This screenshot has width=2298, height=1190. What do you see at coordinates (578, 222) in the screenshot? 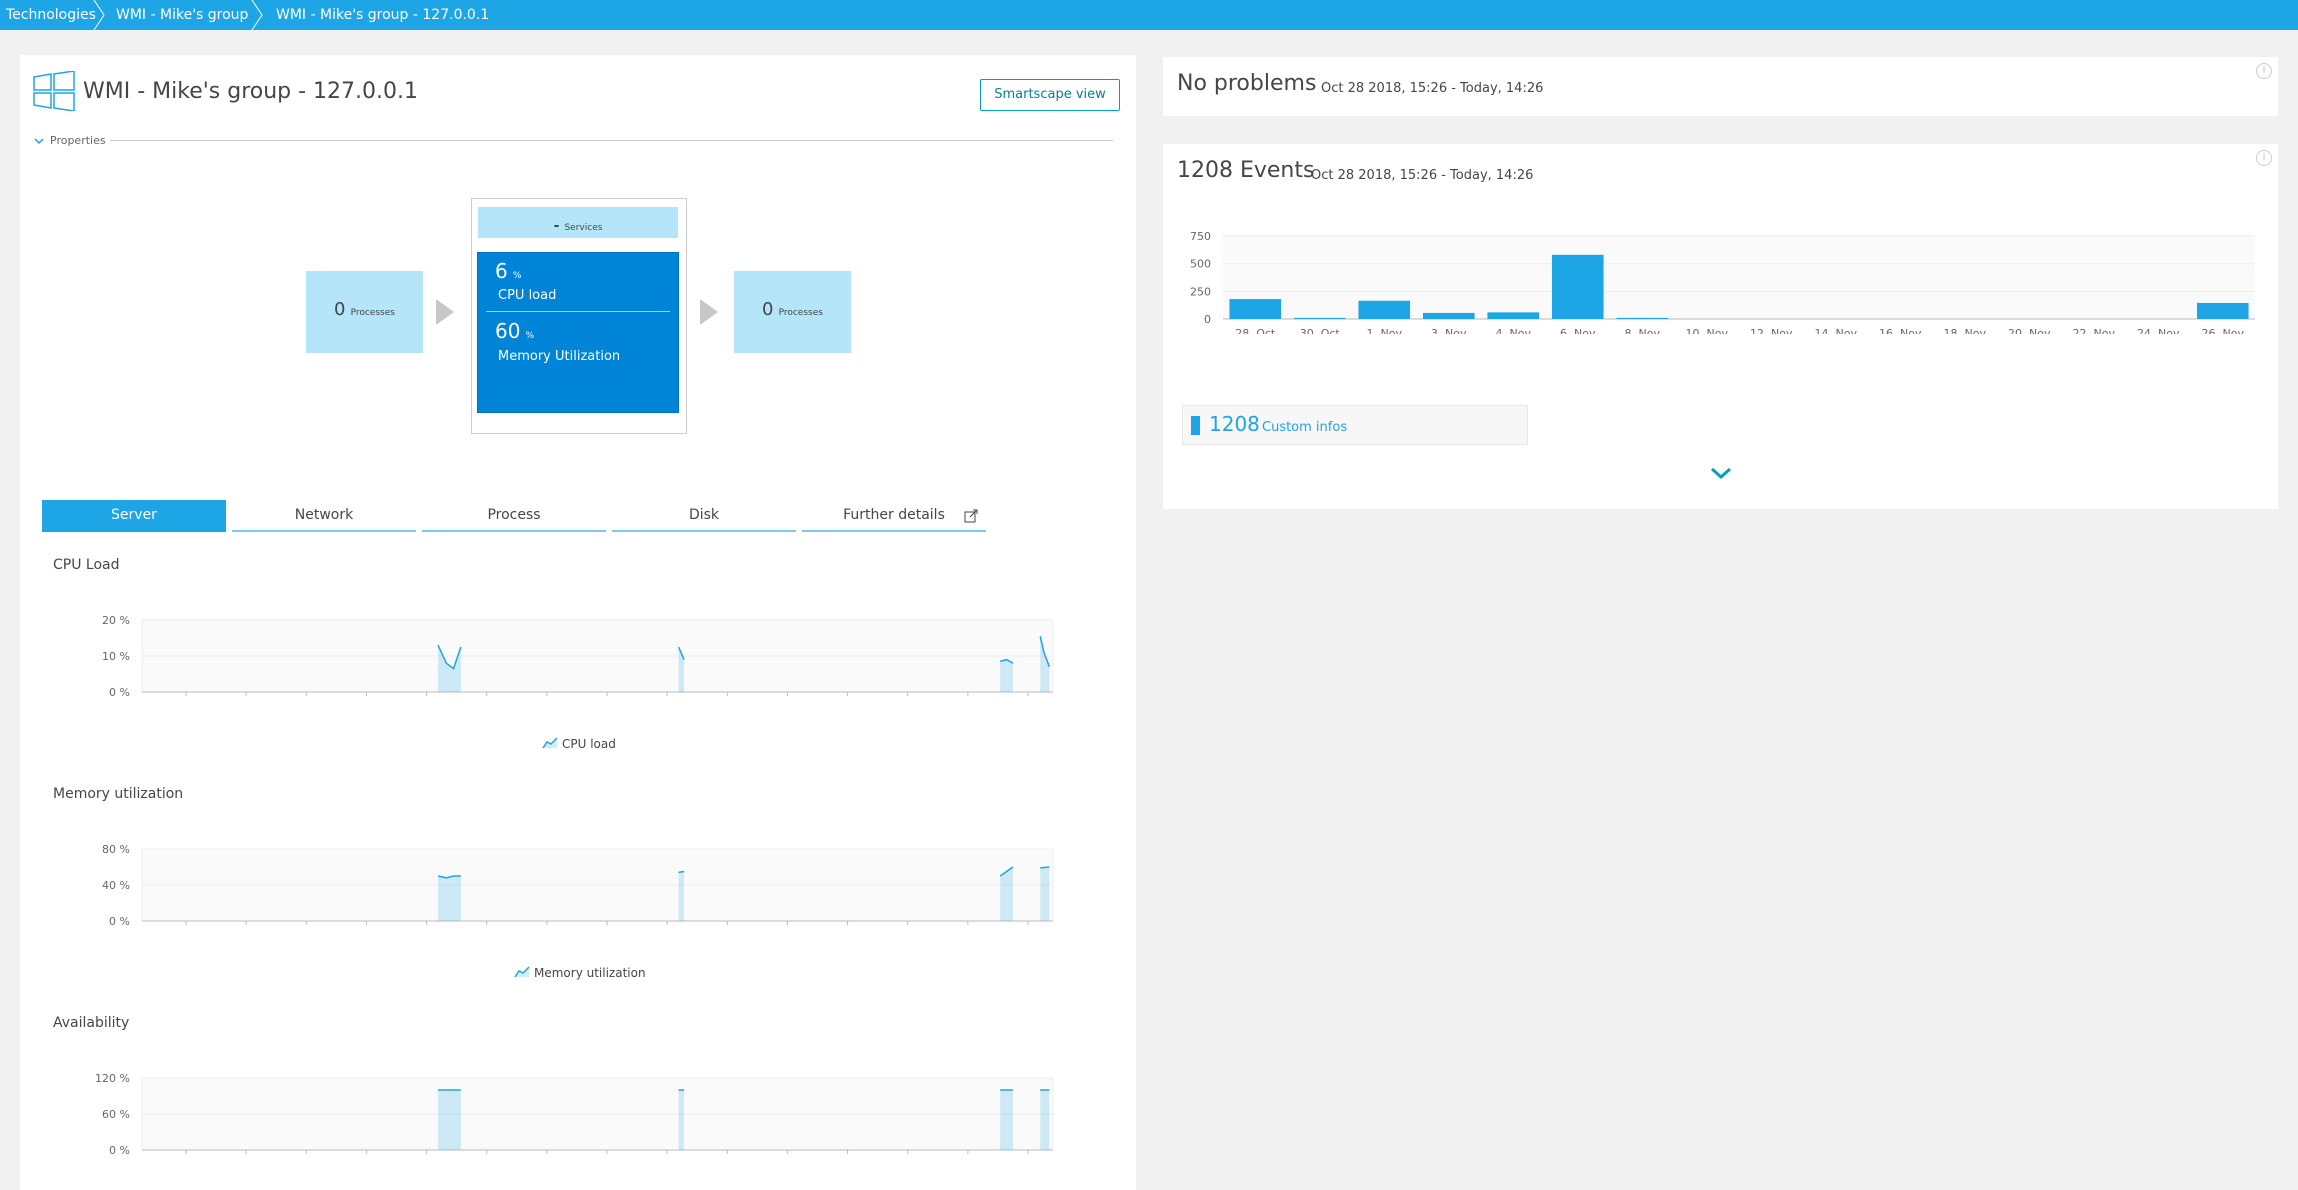
I see `services-box: - Services` at bounding box center [578, 222].